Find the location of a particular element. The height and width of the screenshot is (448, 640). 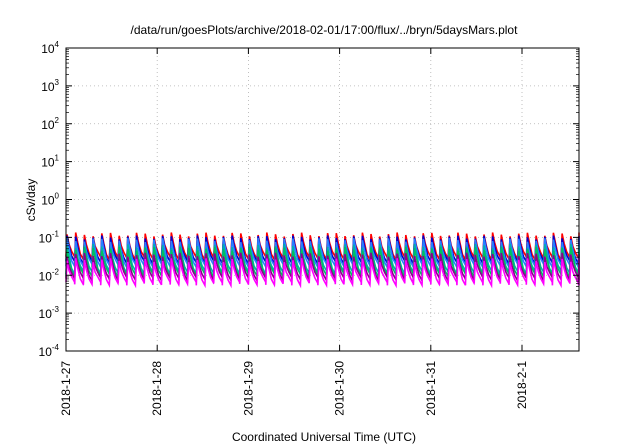

series-group is located at coordinates (322, 260).